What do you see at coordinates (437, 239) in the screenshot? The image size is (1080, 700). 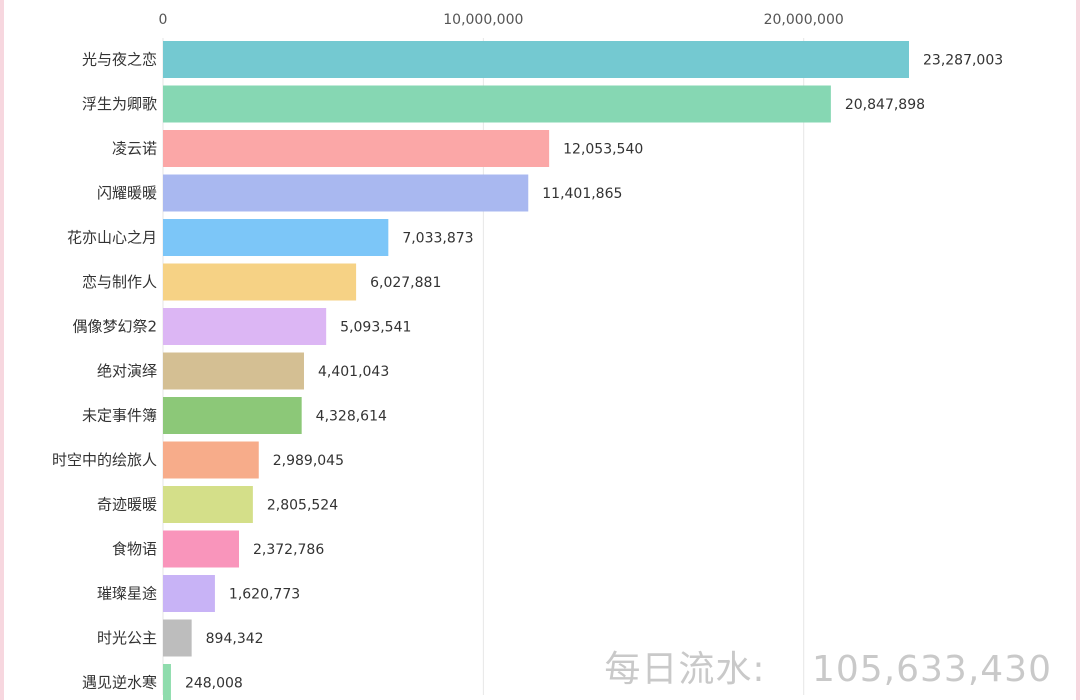 I see `value-label: 7,033,873` at bounding box center [437, 239].